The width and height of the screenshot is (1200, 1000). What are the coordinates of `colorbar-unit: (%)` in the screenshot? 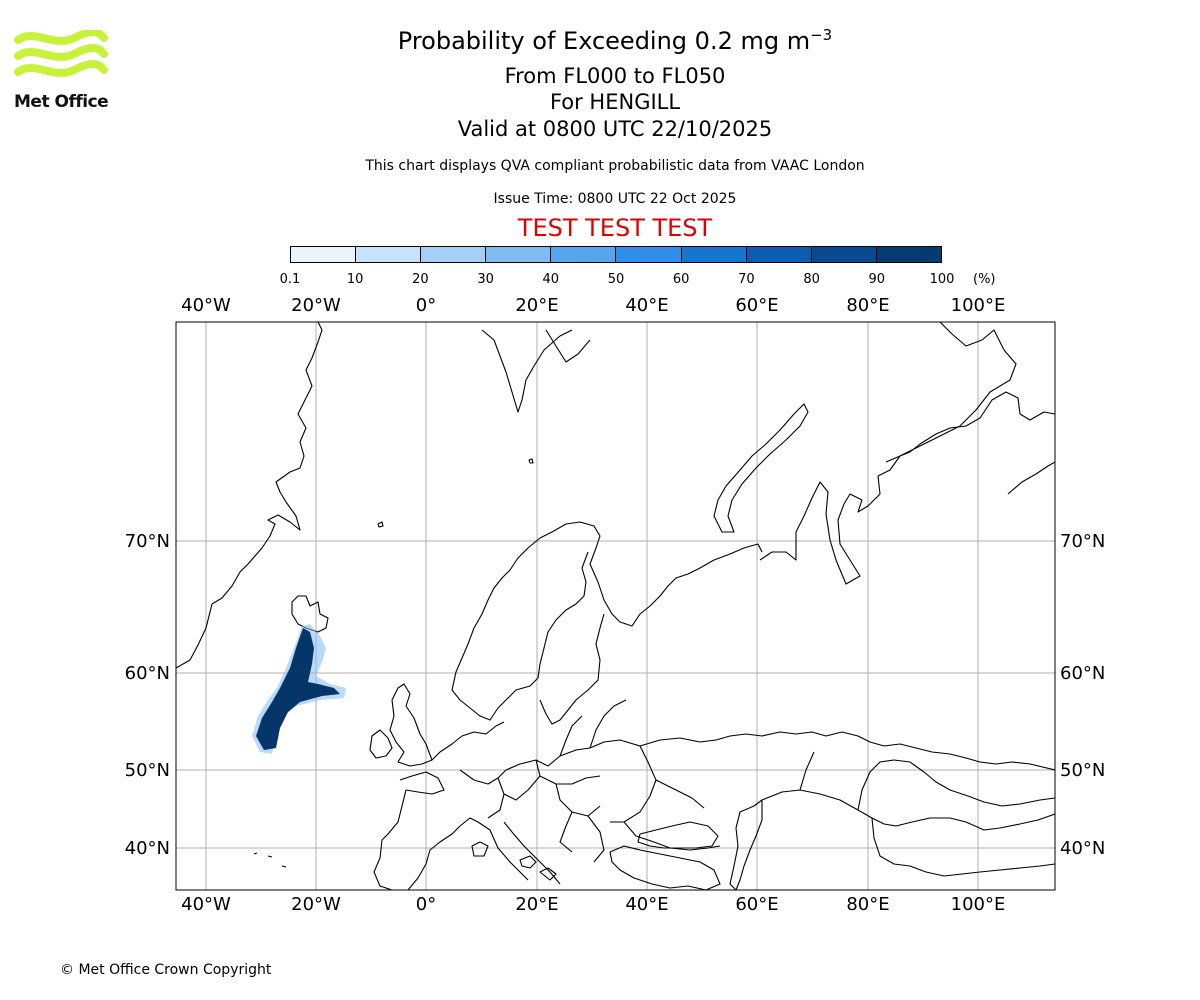 It's located at (984, 279).